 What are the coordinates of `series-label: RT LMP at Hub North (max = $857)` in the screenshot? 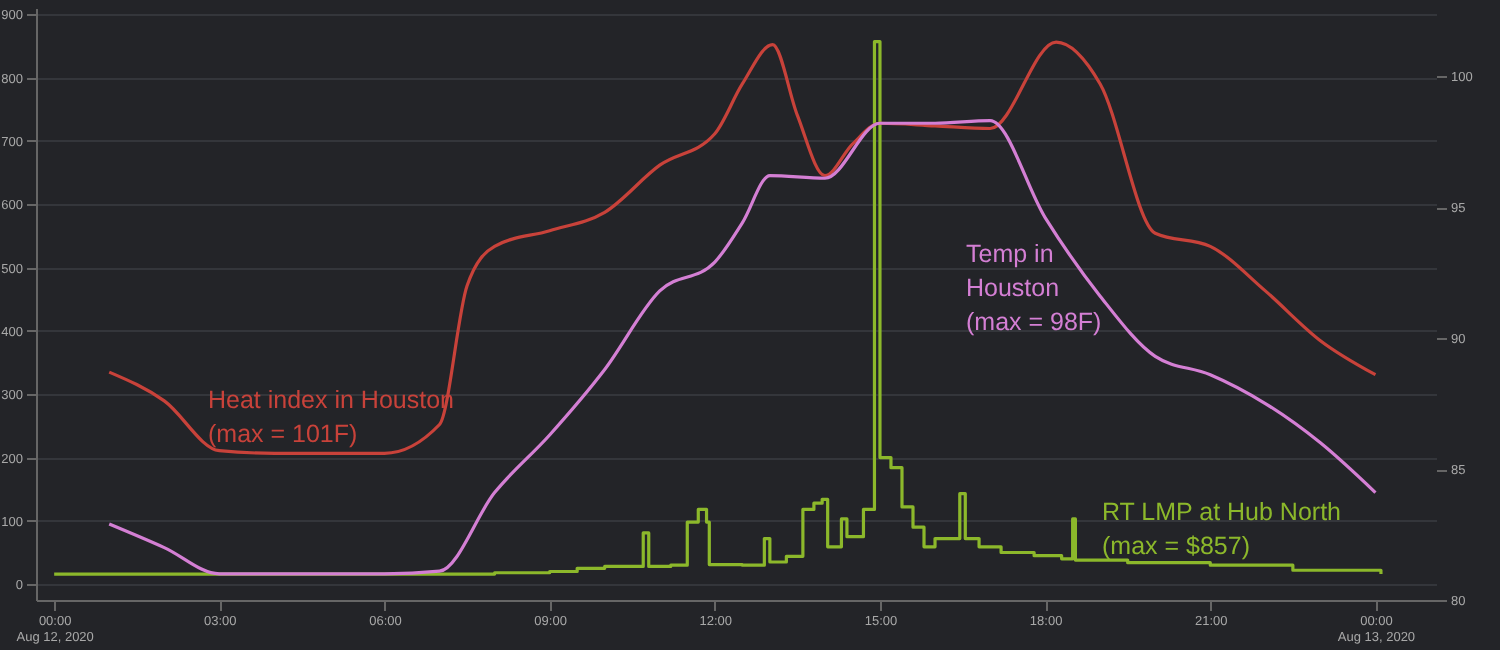 It's located at (1222, 529).